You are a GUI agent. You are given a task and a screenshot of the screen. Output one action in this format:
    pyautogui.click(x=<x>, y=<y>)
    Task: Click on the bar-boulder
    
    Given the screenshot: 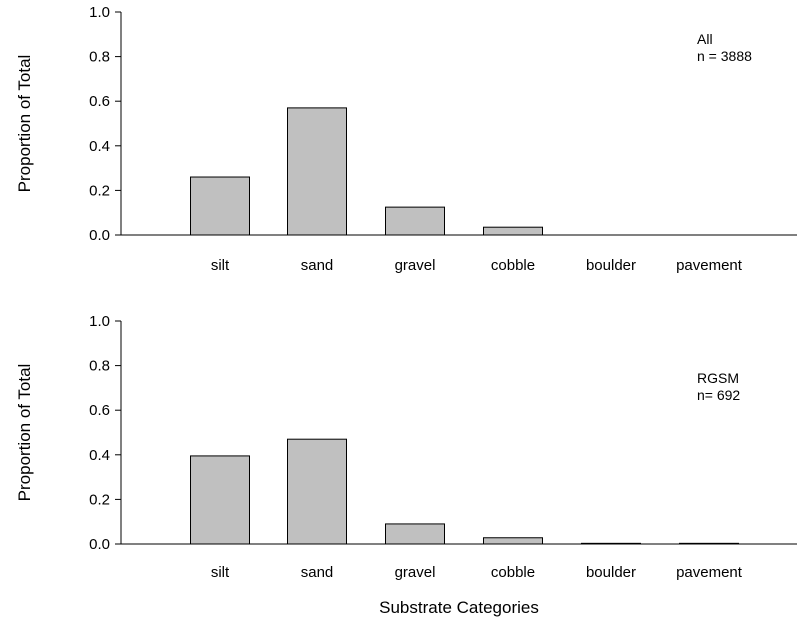 What is the action you would take?
    pyautogui.click(x=611, y=543)
    